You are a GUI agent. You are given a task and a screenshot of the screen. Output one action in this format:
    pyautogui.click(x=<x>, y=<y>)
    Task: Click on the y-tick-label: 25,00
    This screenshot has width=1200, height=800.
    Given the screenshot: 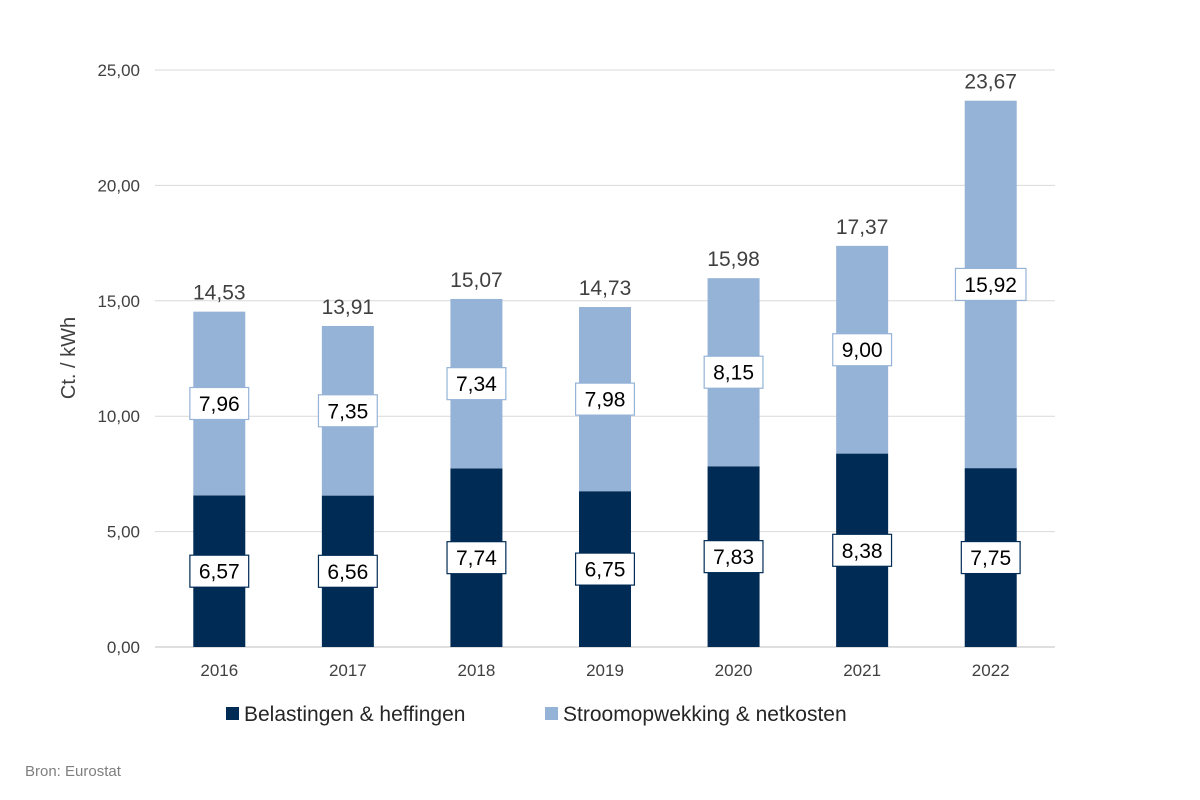 What is the action you would take?
    pyautogui.click(x=118, y=70)
    